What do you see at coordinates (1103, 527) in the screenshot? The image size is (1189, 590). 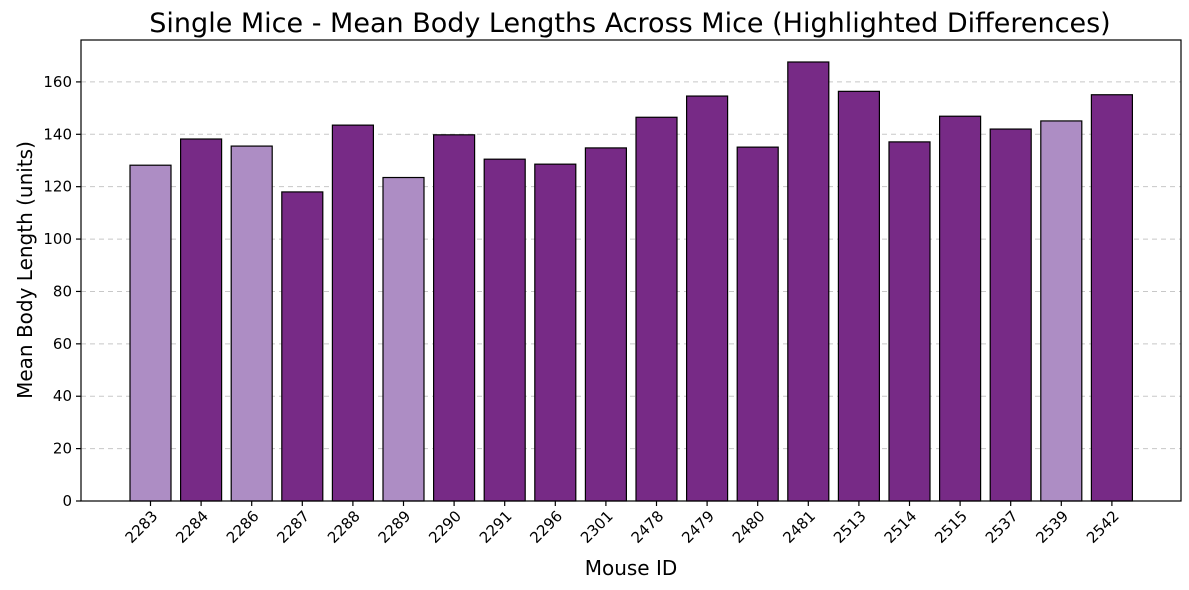 I see `x-tick-label: 2542` at bounding box center [1103, 527].